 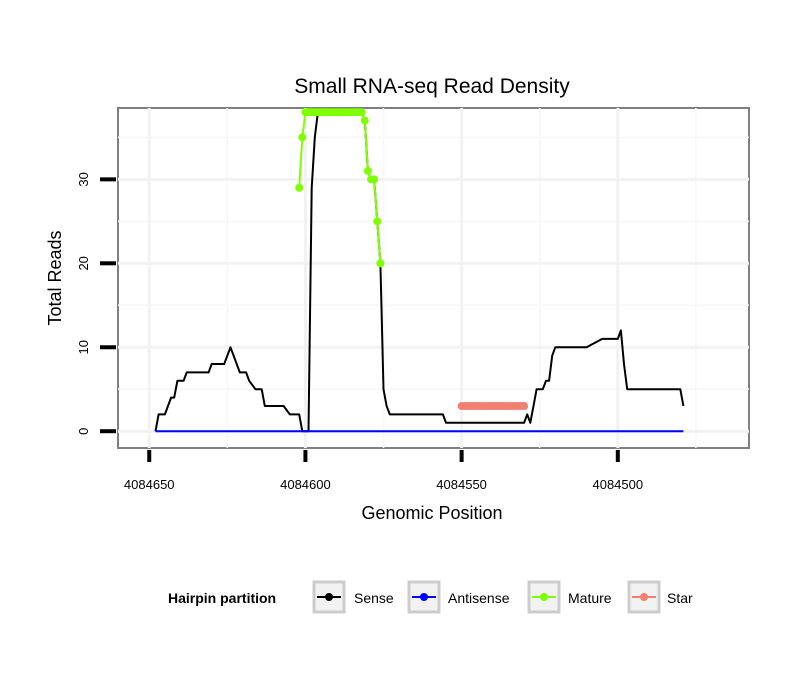 I want to click on x-tick-label: 4084600, so click(x=305, y=484).